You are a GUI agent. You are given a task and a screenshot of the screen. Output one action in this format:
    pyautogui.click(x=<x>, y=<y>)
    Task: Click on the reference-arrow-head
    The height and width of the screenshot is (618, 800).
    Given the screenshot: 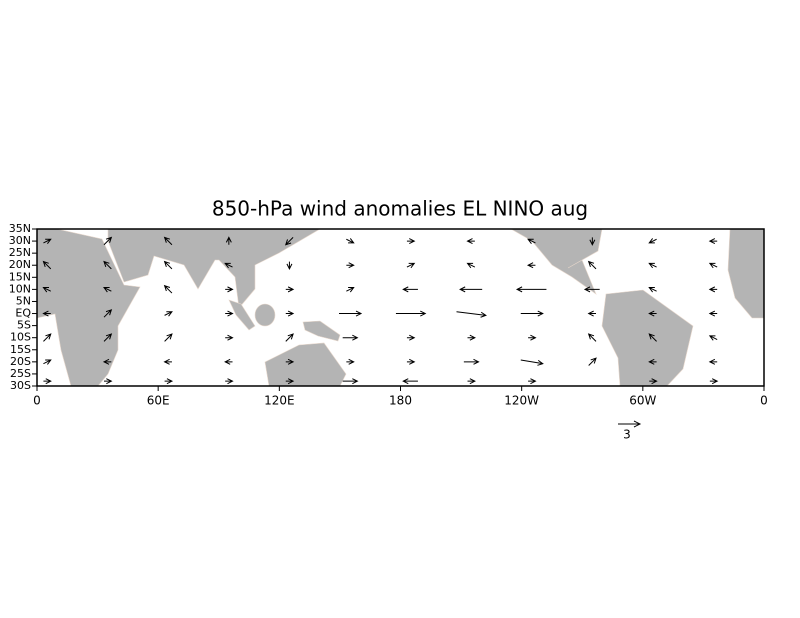 What is the action you would take?
    pyautogui.click(x=637, y=424)
    